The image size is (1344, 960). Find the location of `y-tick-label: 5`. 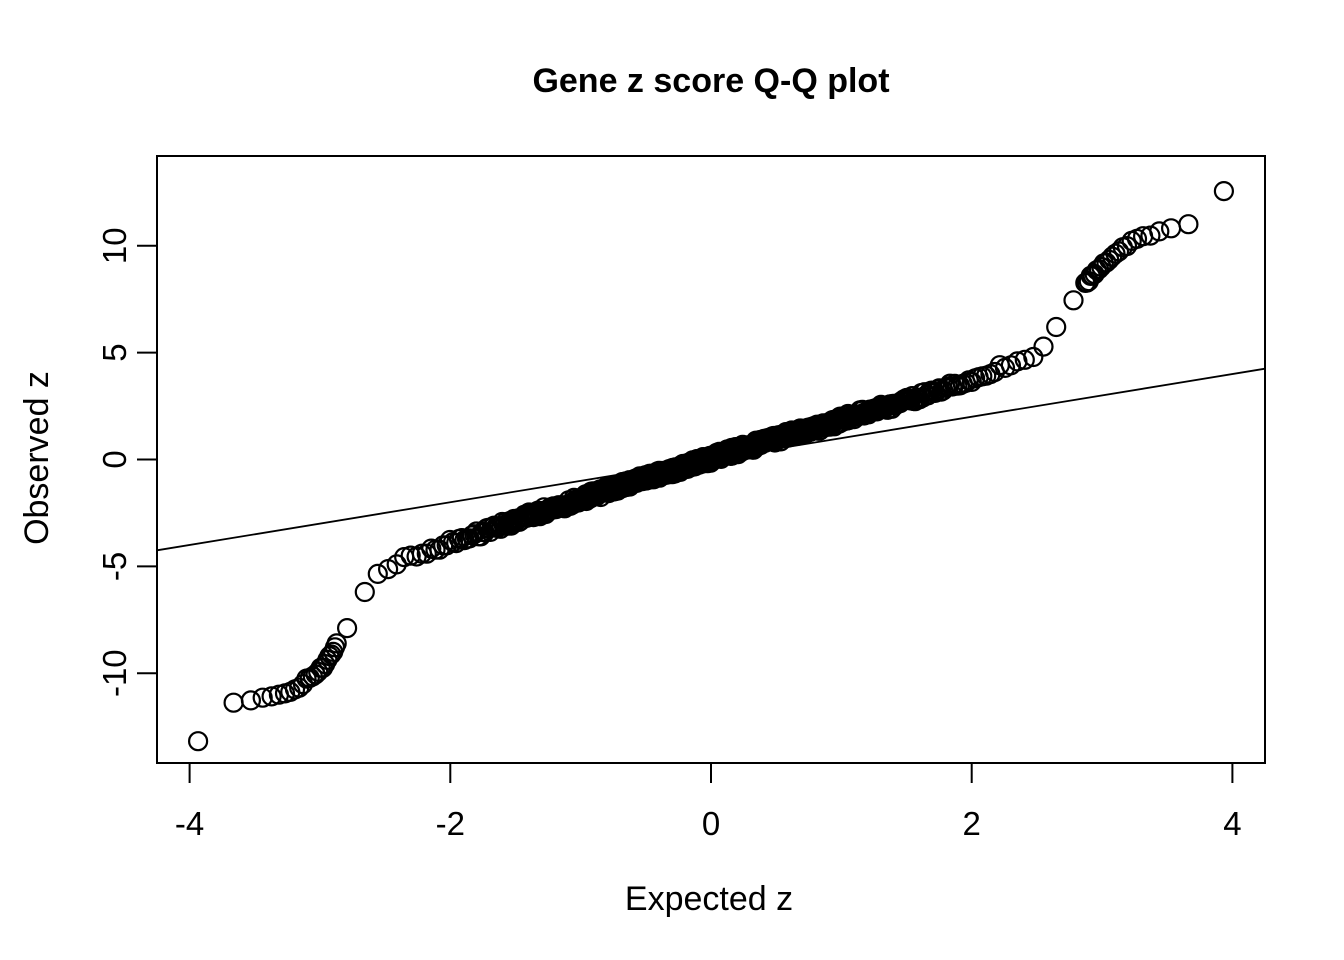

y-tick-label: 5 is located at coordinates (114, 352).